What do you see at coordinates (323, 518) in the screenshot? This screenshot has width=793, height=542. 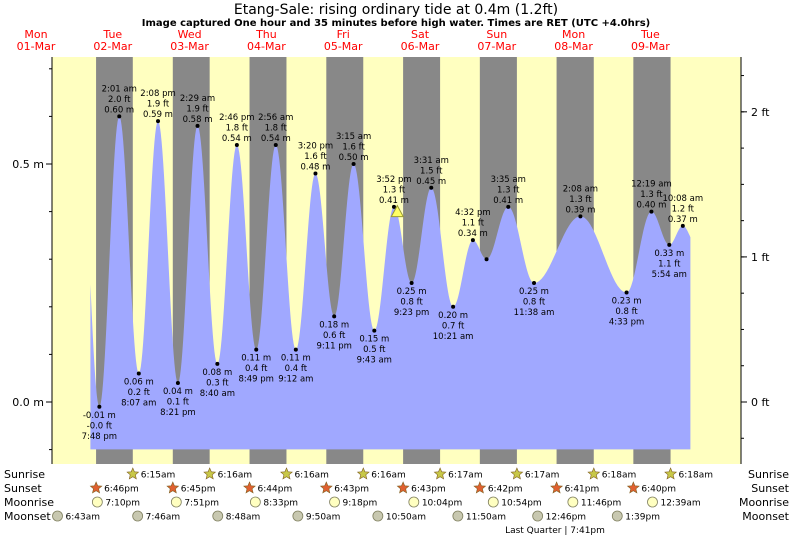 I see `moonset-time: 9:50am` at bounding box center [323, 518].